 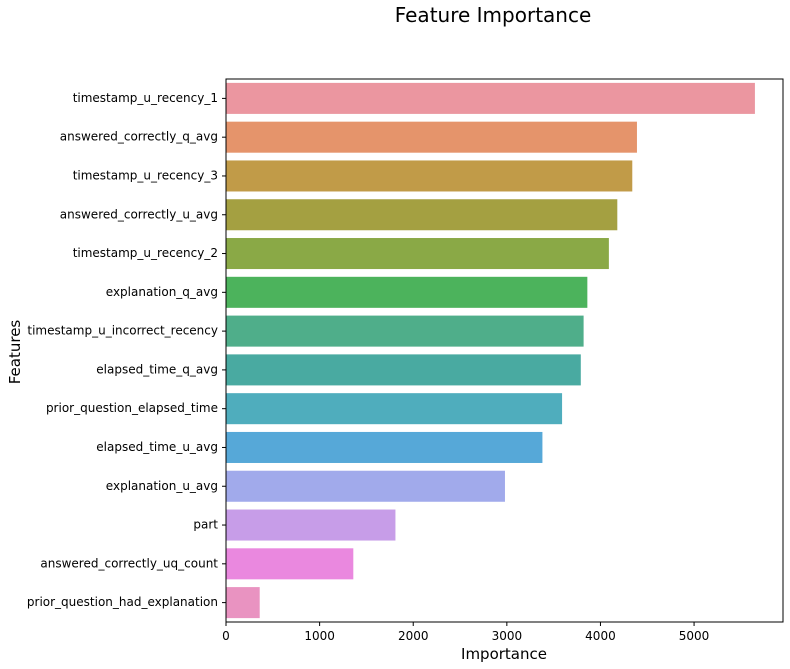 I want to click on x-tick-label: 2000, so click(x=413, y=636).